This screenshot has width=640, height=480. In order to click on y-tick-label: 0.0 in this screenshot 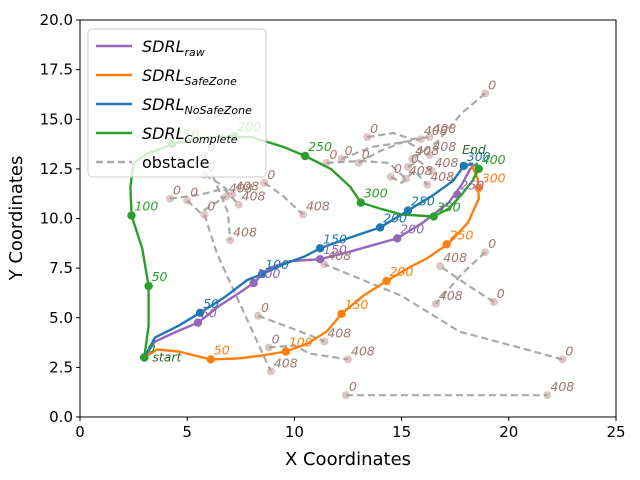, I will do `click(61, 417)`.